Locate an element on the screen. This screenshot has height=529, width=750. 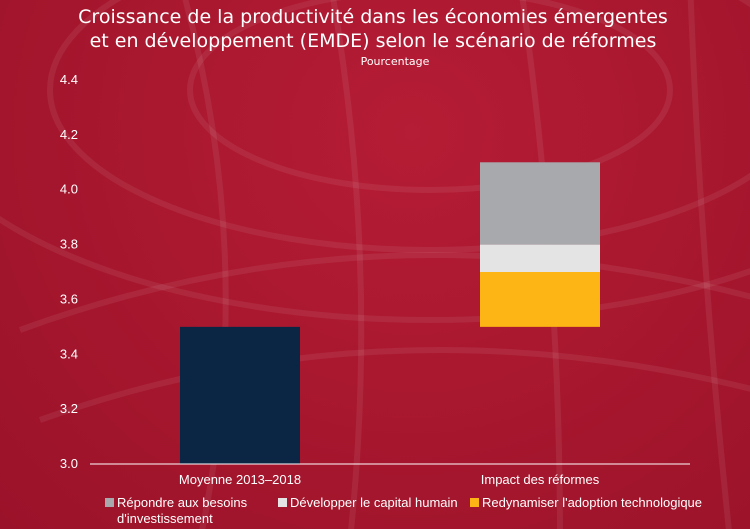
y-axis-ticks: 3.0 3.2 3.4 3.6 3.8 4.0 4.2 4.4 is located at coordinates (69, 271).